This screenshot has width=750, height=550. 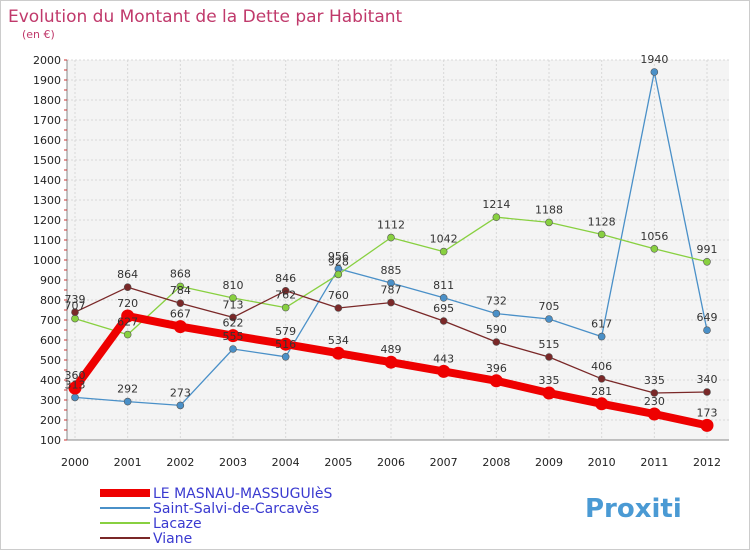 I want to click on brand-logo: Proxiti, so click(x=633, y=509).